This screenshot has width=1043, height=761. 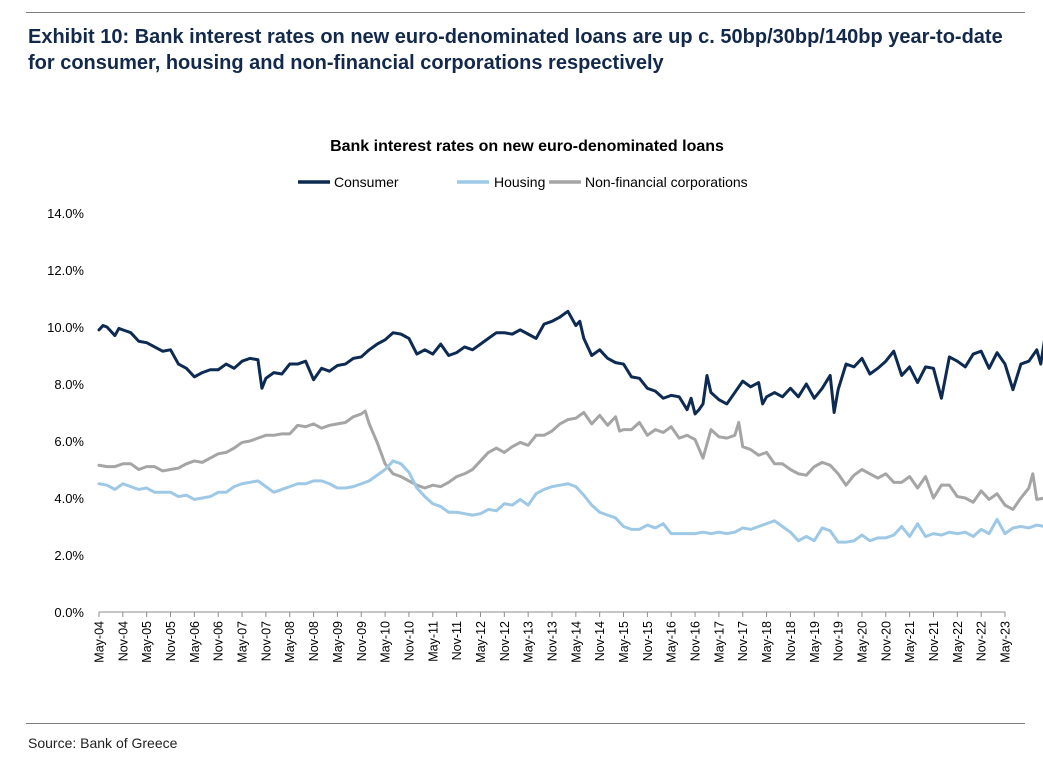 What do you see at coordinates (570, 362) in the screenshot?
I see `series-line-consumer` at bounding box center [570, 362].